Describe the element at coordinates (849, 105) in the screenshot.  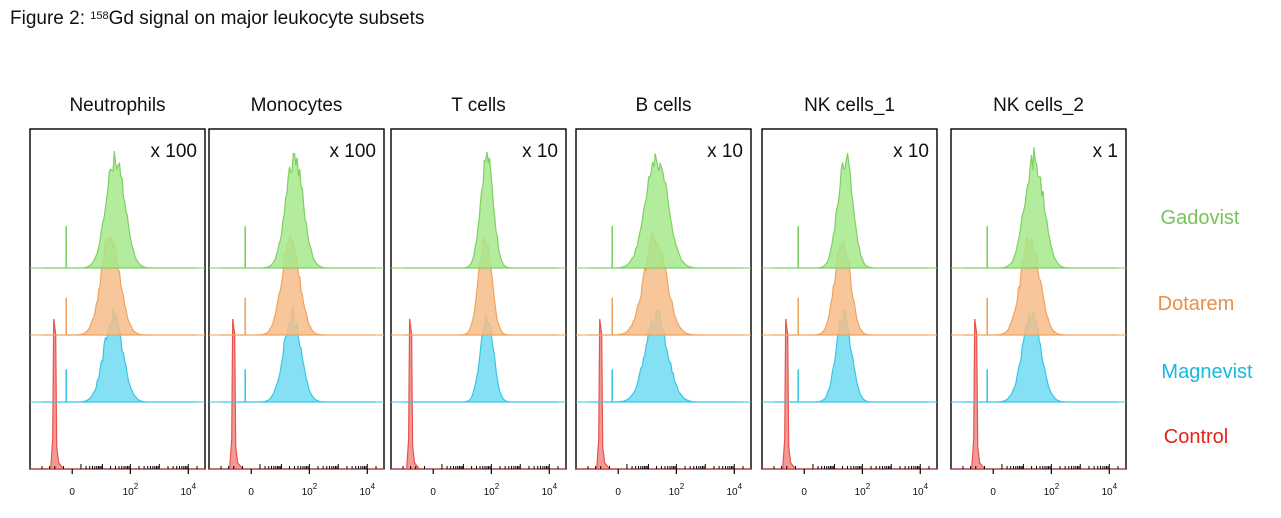
I see `panel-title: NK cells_1` at that location.